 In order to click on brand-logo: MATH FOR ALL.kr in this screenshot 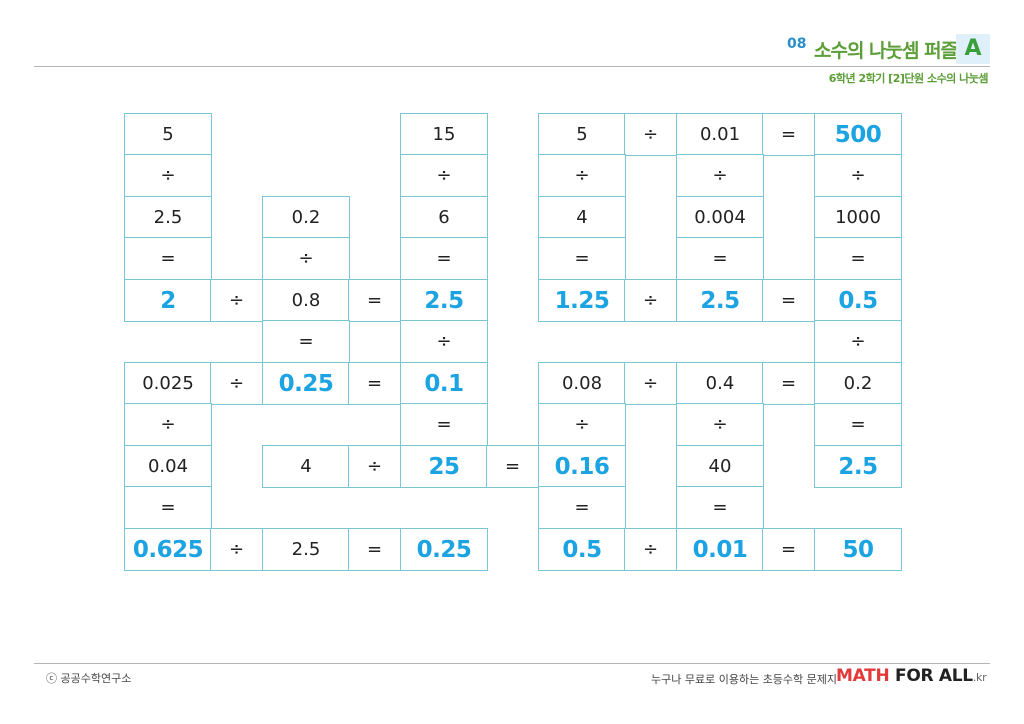, I will do `click(911, 676)`.